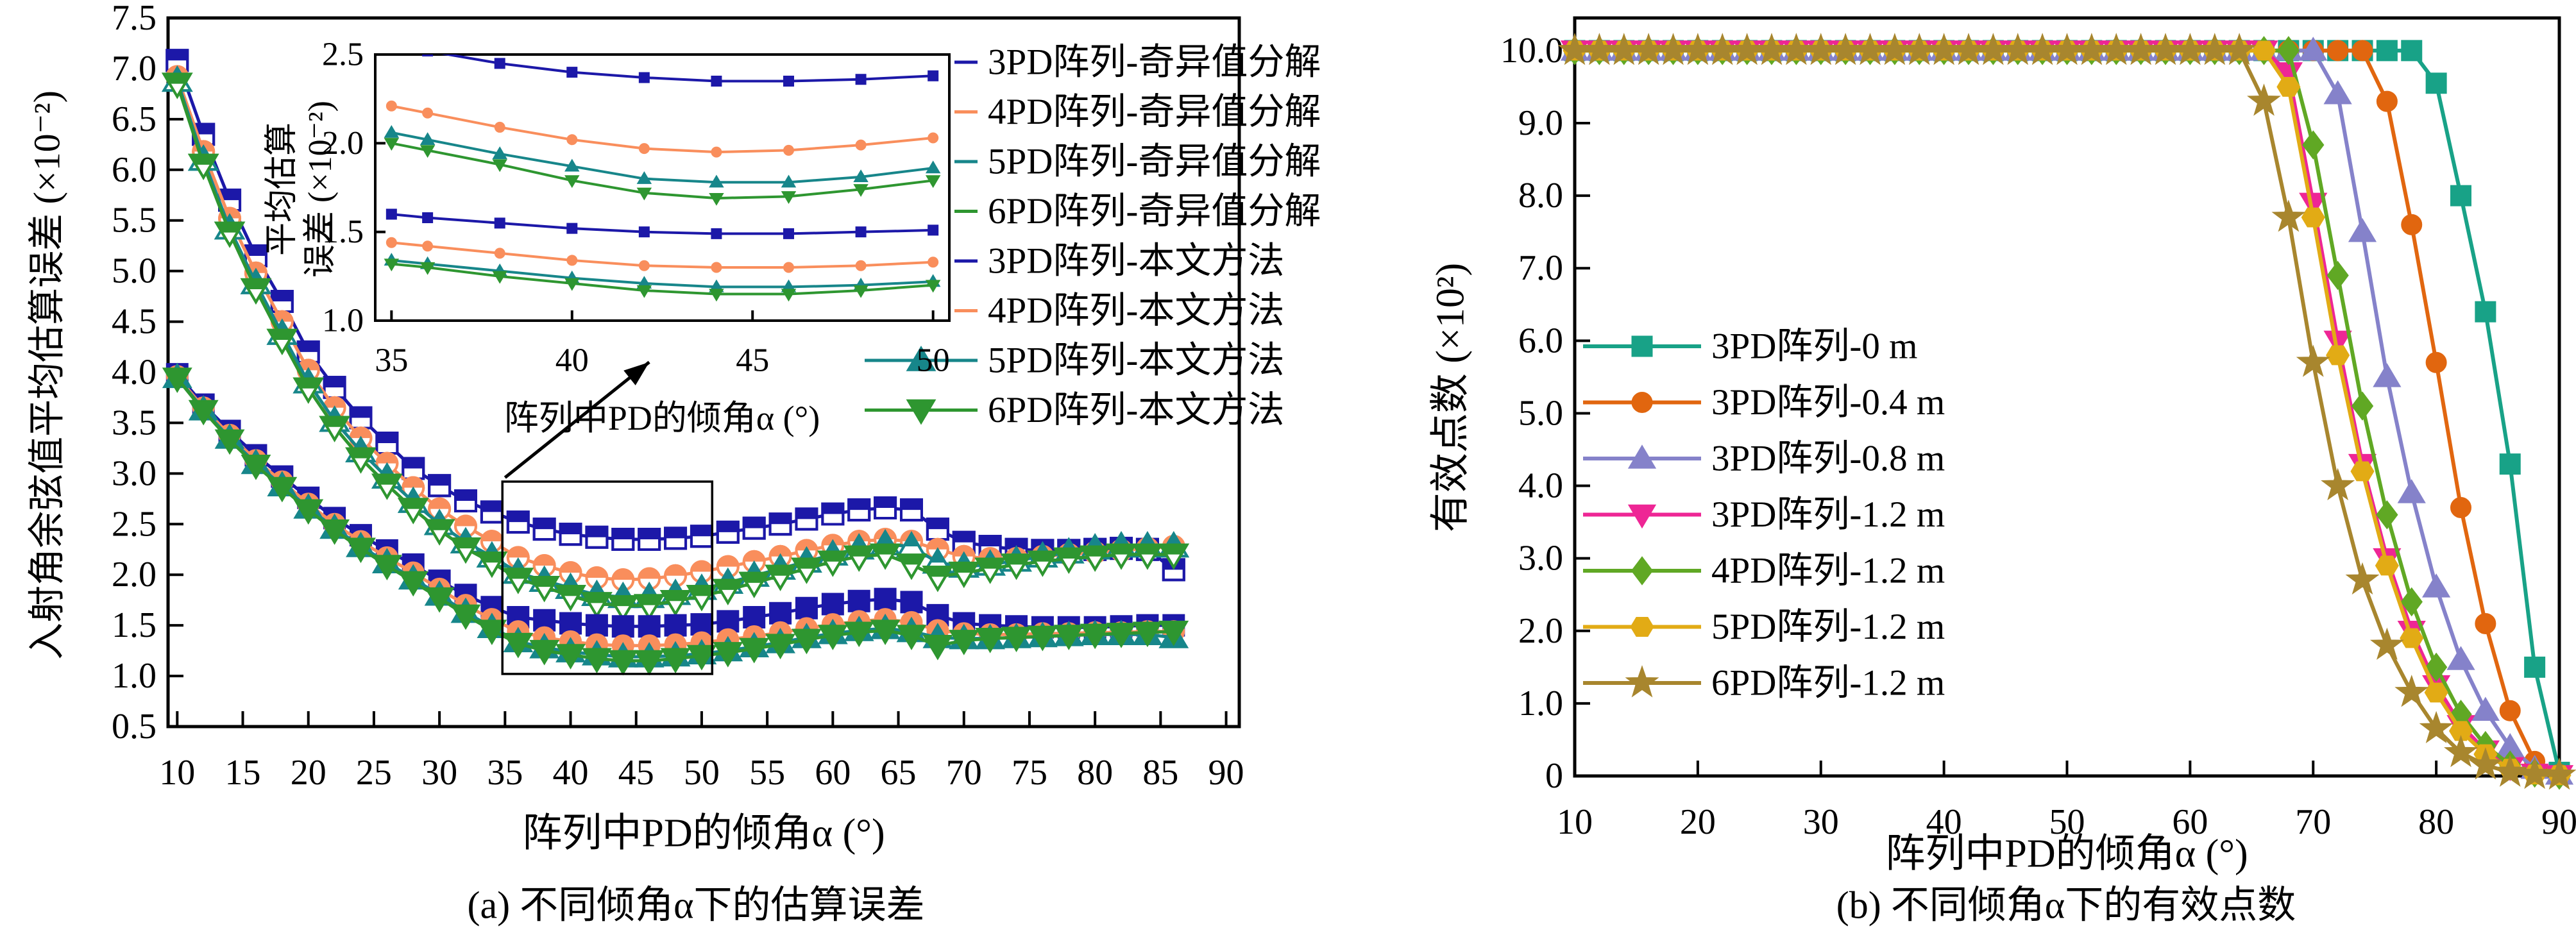 This screenshot has height=935, width=2576. What do you see at coordinates (662, 255) in the screenshot?
I see `series-4PD阵列-本文方法` at bounding box center [662, 255].